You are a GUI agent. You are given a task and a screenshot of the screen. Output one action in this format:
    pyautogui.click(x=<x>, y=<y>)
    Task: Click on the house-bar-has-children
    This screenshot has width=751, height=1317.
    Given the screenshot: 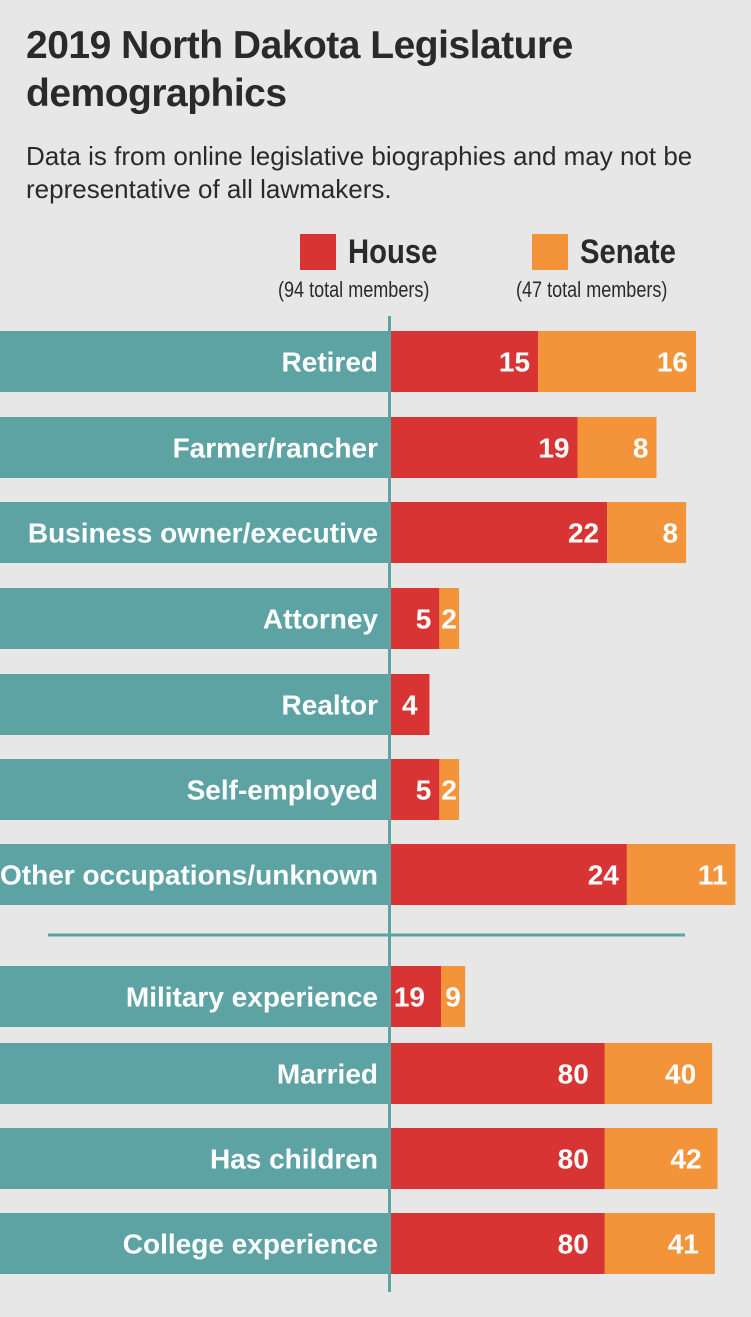 What is the action you would take?
    pyautogui.click(x=497, y=1158)
    